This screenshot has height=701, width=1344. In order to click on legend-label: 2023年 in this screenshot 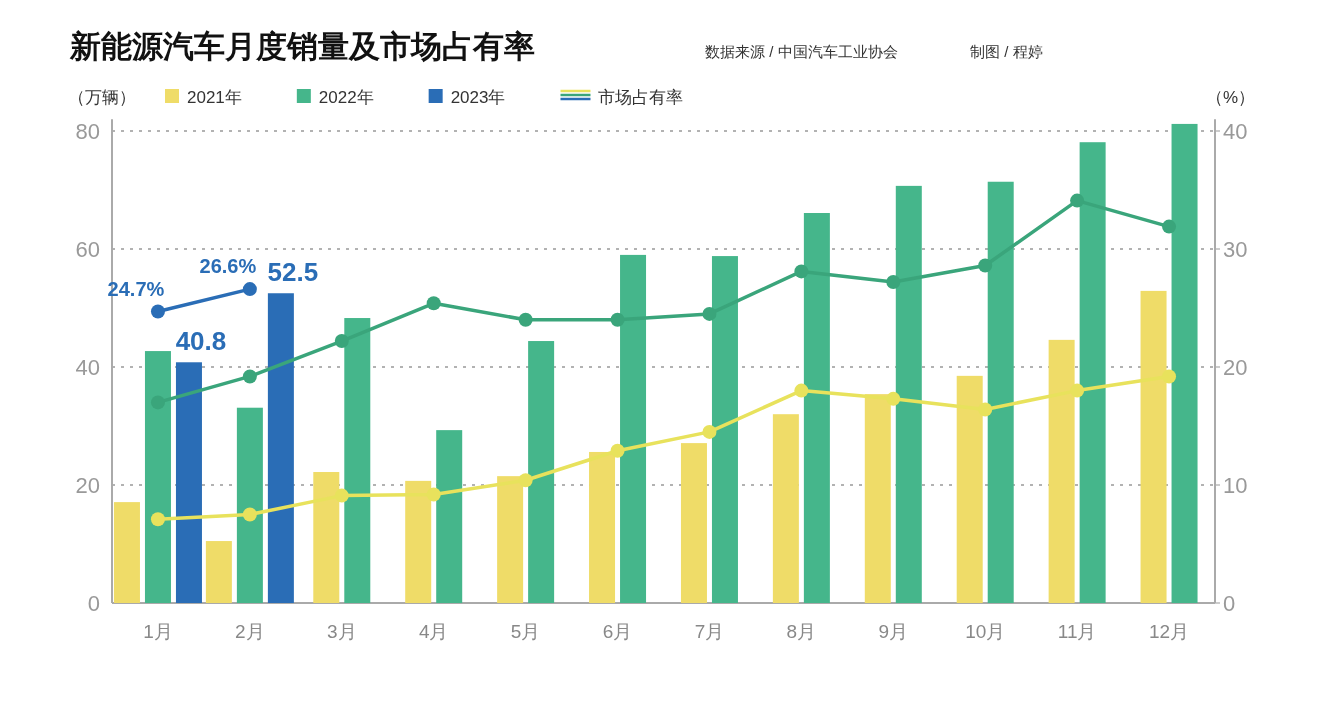, I will do `click(478, 97)`.